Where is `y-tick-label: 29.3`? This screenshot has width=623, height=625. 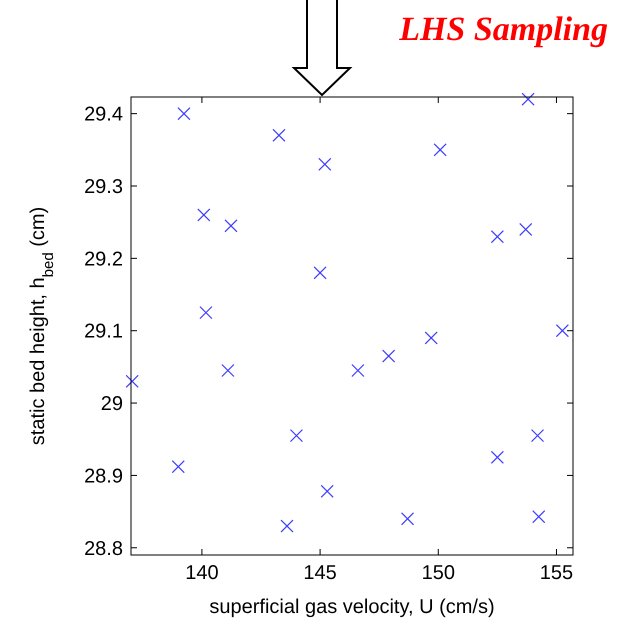 y-tick-label: 29.3 is located at coordinates (103, 187).